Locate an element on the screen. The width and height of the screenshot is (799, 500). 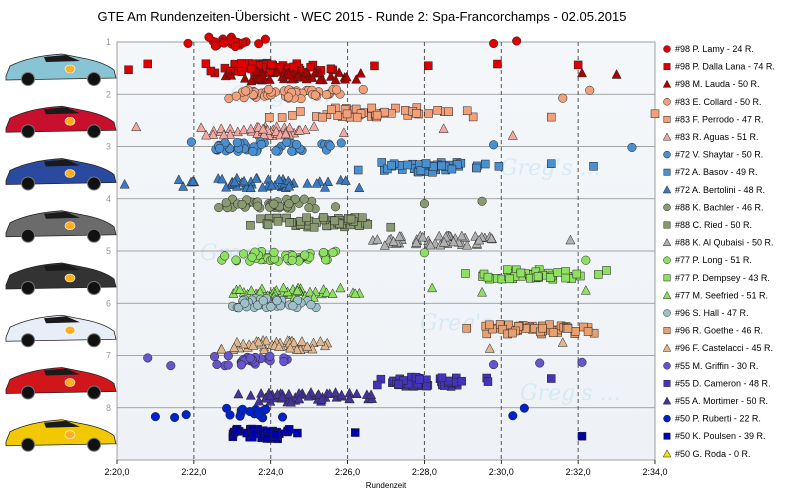
y-tick-label: 7 is located at coordinates (108, 356).